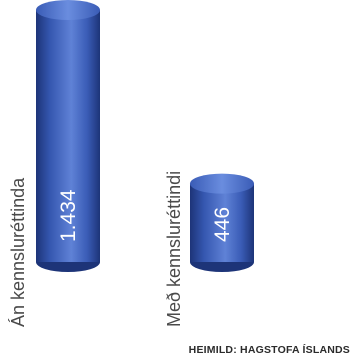 This screenshot has width=356, height=360. What do you see at coordinates (174, 249) in the screenshot?
I see `category-label-2: Með kennsluréttindi` at bounding box center [174, 249].